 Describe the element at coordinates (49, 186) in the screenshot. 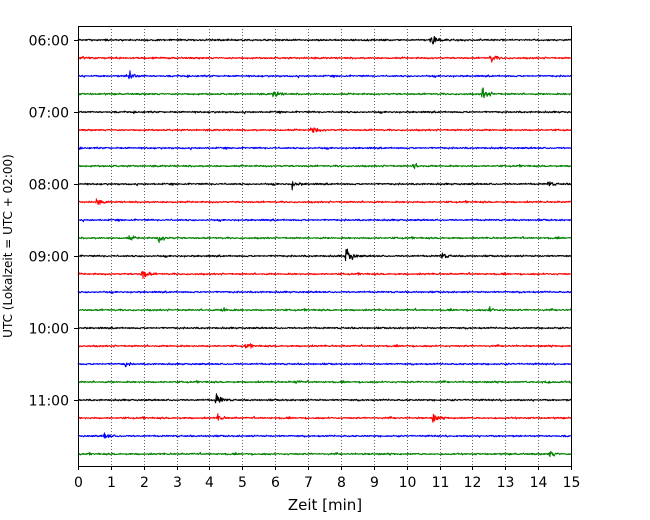

I see `y-tick-label: 08:00` at that location.